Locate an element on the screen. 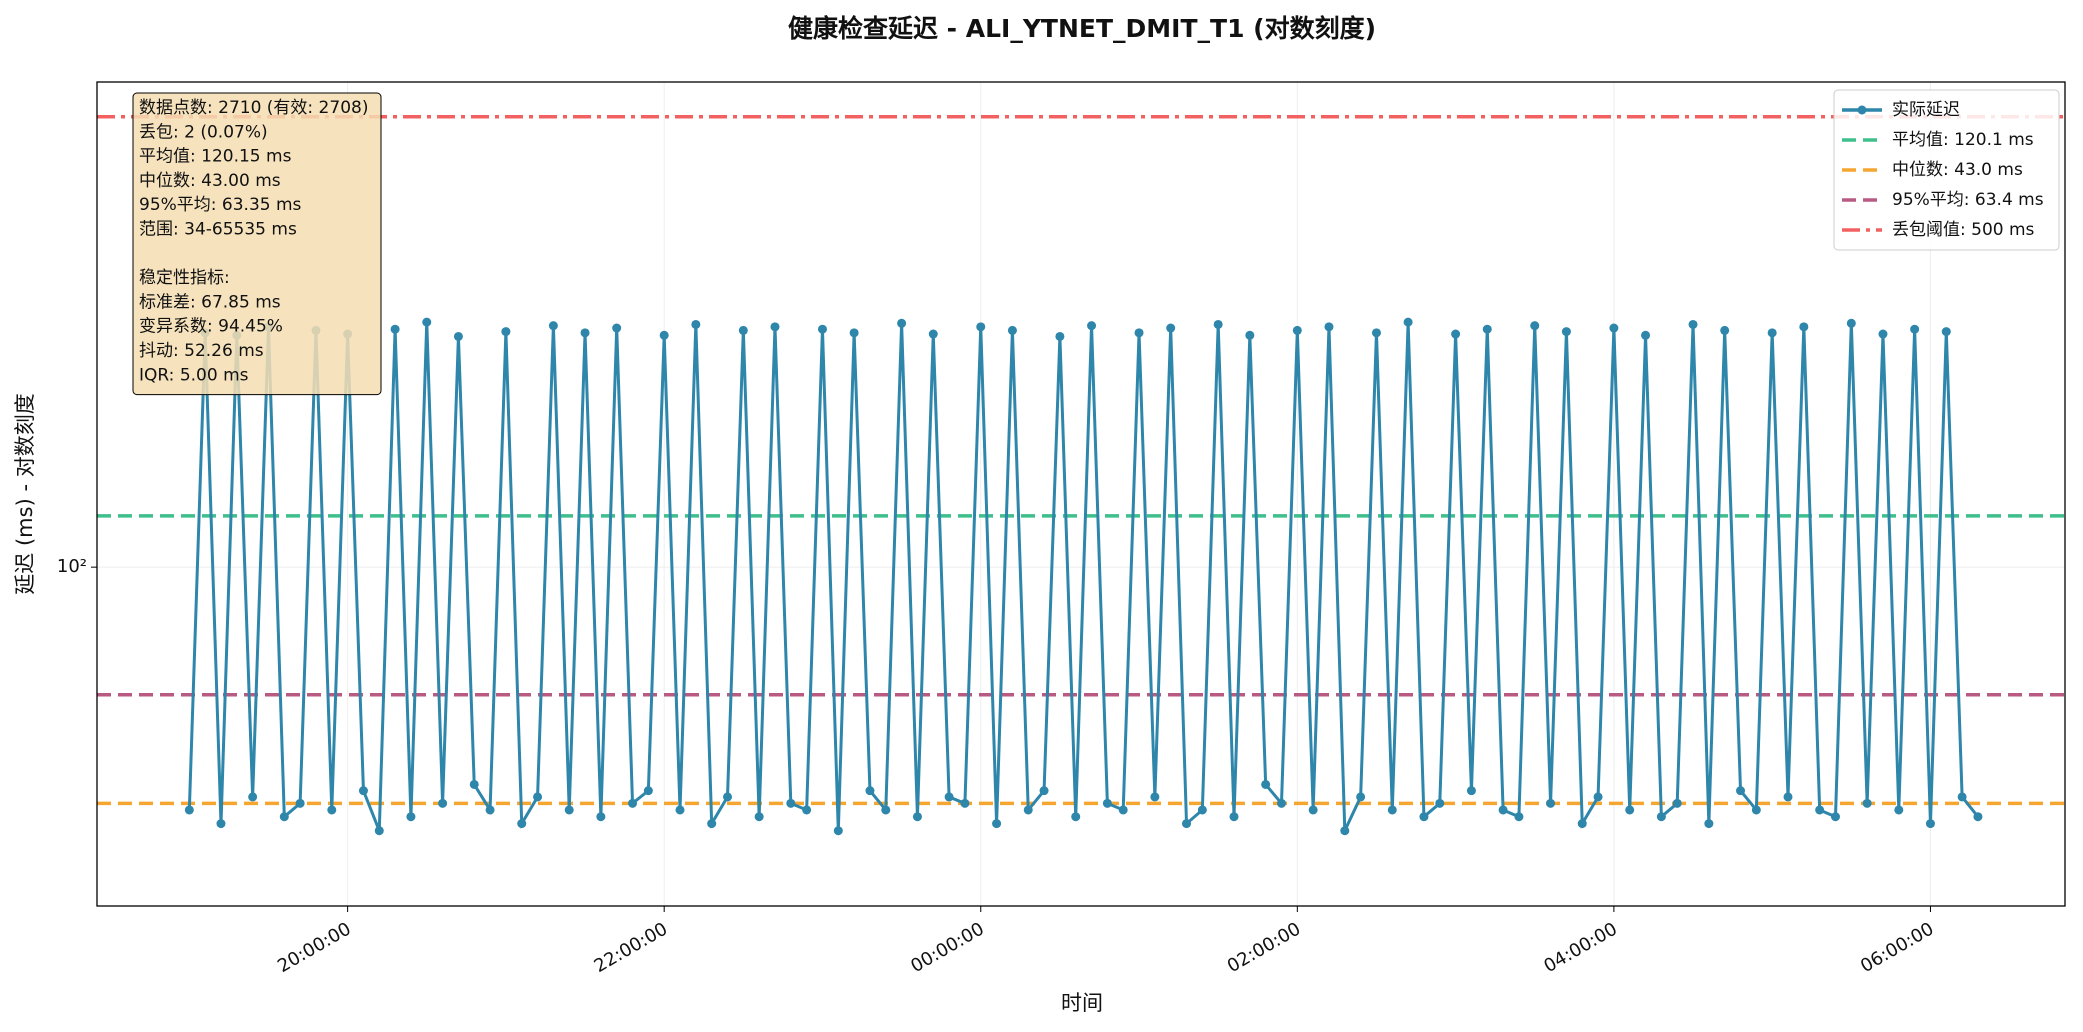 Image resolution: width=2083 pixels, height=1032 pixels. legend-label: 丢包阈值: 500 ms is located at coordinates (1963, 230).